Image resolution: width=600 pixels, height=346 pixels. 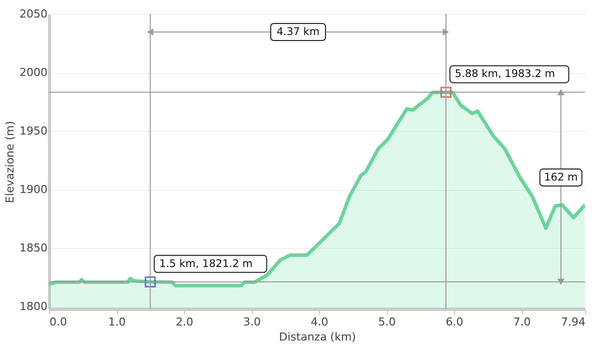 What do you see at coordinates (117, 322) in the screenshot?
I see `x-tick-label: 1.0` at bounding box center [117, 322].